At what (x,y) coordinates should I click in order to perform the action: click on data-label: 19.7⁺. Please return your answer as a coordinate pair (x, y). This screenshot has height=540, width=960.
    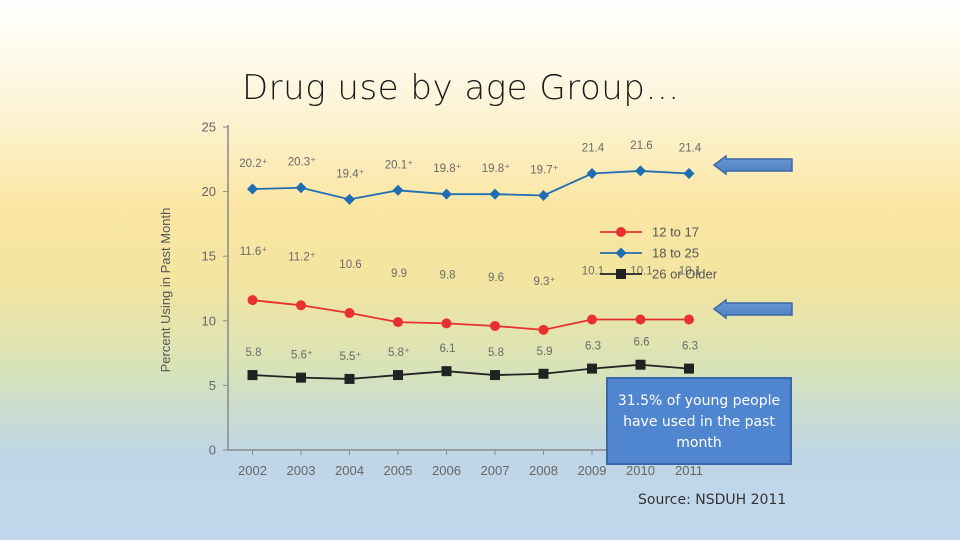
    Looking at the image, I should click on (544, 170).